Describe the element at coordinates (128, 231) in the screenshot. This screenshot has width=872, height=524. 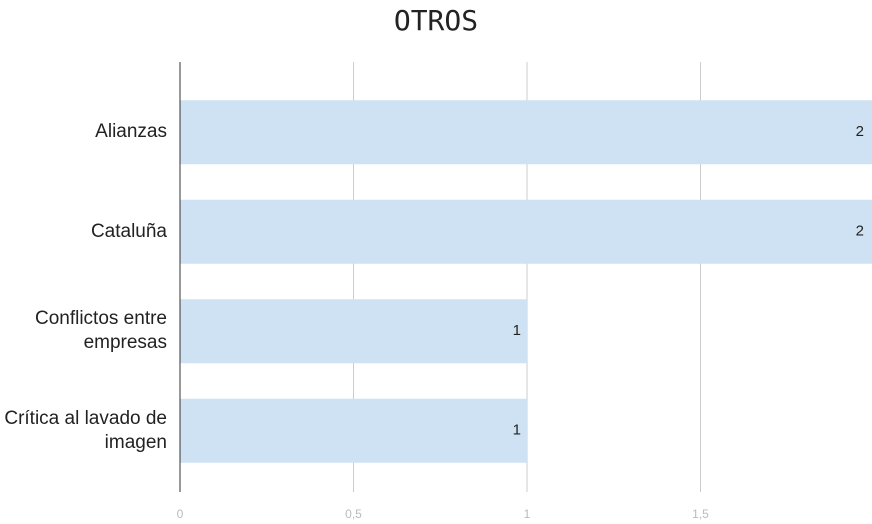
I see `y-tick-label: Cataluña` at that location.